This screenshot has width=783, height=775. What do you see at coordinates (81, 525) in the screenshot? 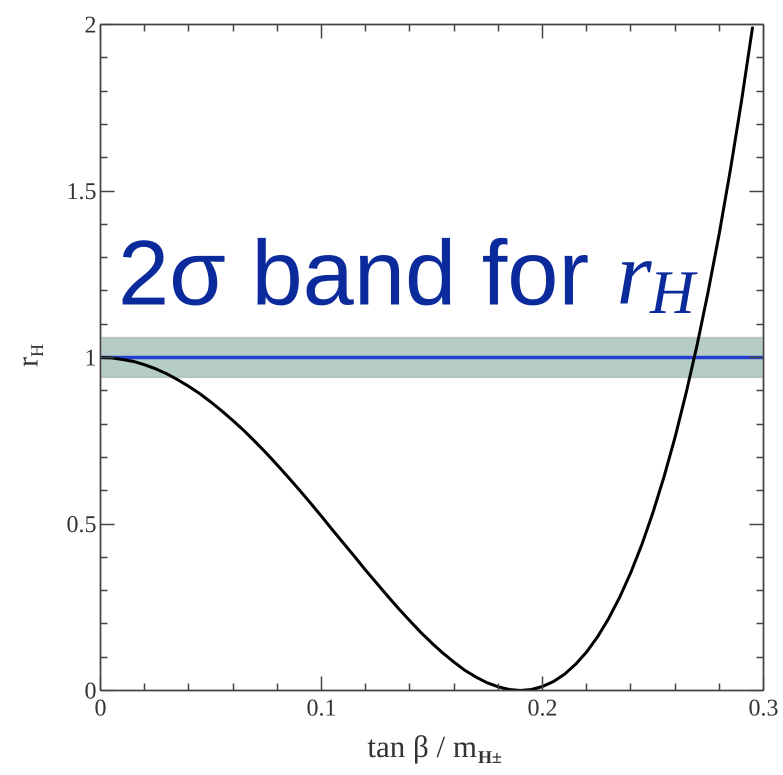
I see `y-tick-label: 0.5` at bounding box center [81, 525].